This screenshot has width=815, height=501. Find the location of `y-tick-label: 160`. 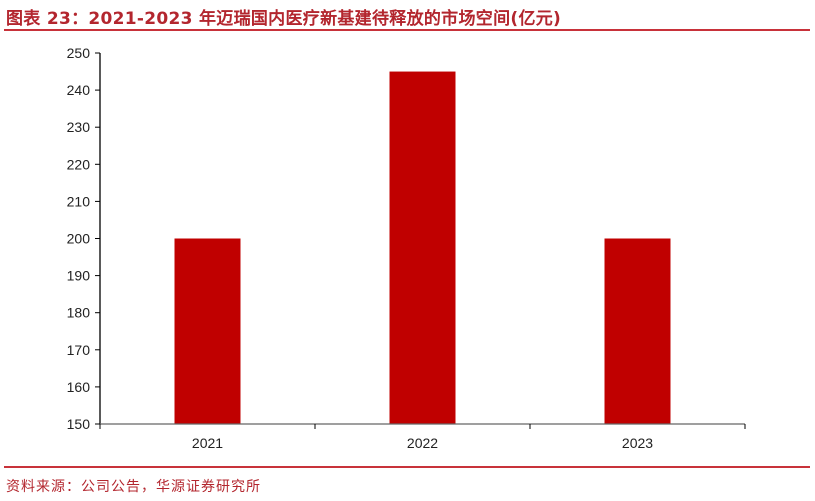

y-tick-label: 160 is located at coordinates (79, 387).